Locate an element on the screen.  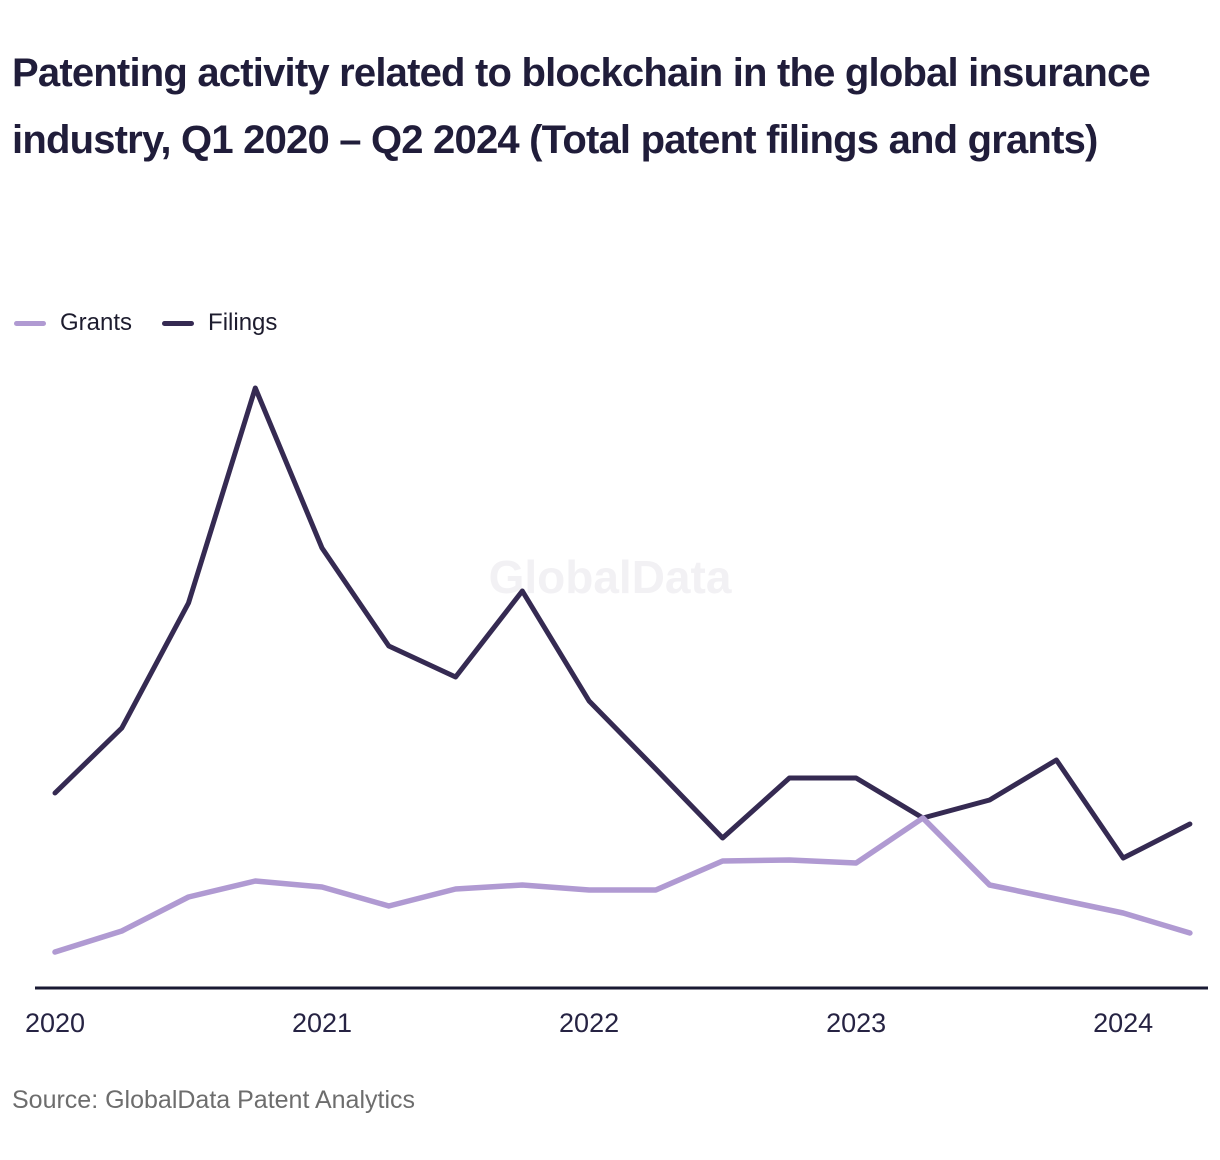
legend-label-filings: Filings is located at coordinates (243, 322).